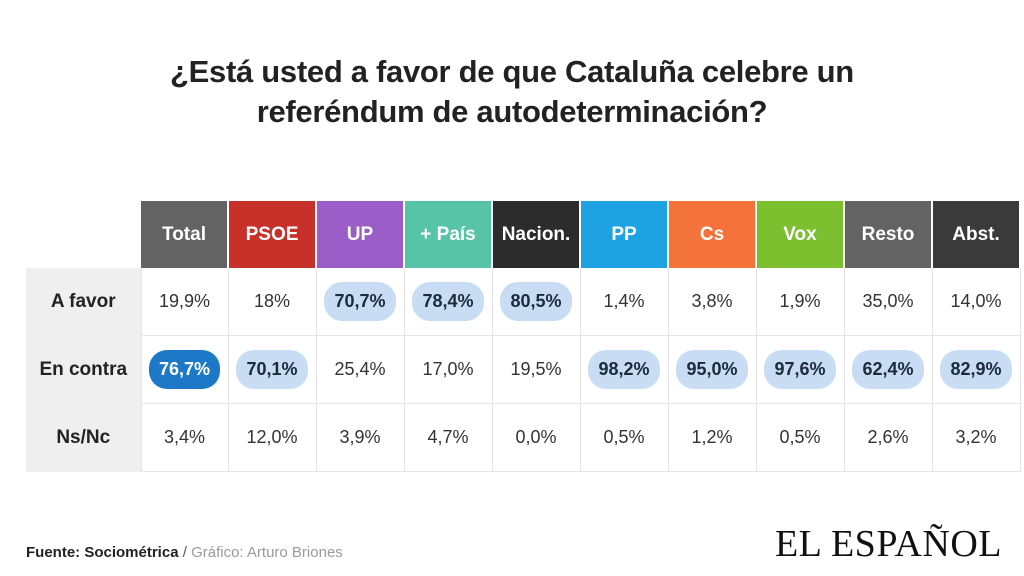 The width and height of the screenshot is (1024, 576). I want to click on table-cell: 12,0%, so click(272, 437).